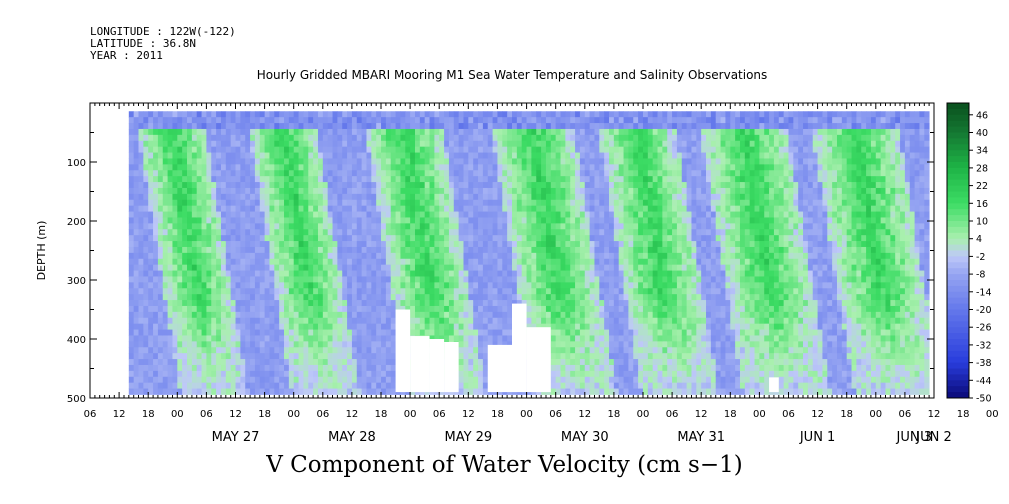 Image resolution: width=1009 pixels, height=504 pixels. Describe the element at coordinates (236, 437) in the screenshot. I see `x-day-label: MAY 27` at that location.